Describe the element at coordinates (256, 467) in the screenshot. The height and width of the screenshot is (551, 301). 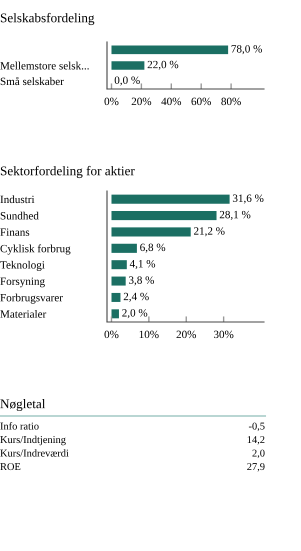
I see `text: 27,9` at that location.